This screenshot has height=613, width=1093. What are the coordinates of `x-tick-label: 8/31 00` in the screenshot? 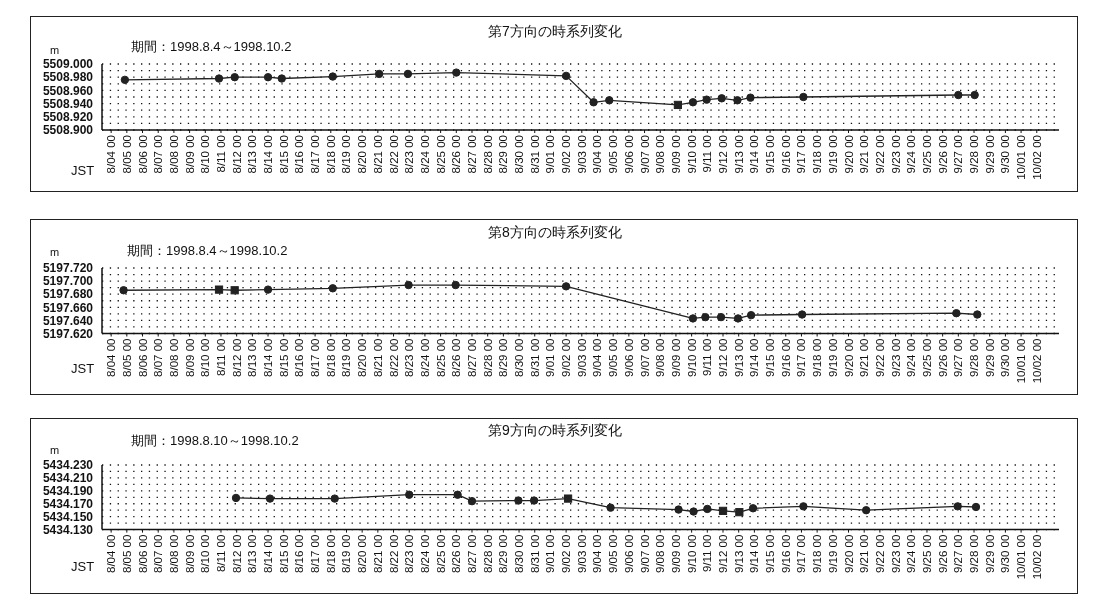 It's located at (534, 154).